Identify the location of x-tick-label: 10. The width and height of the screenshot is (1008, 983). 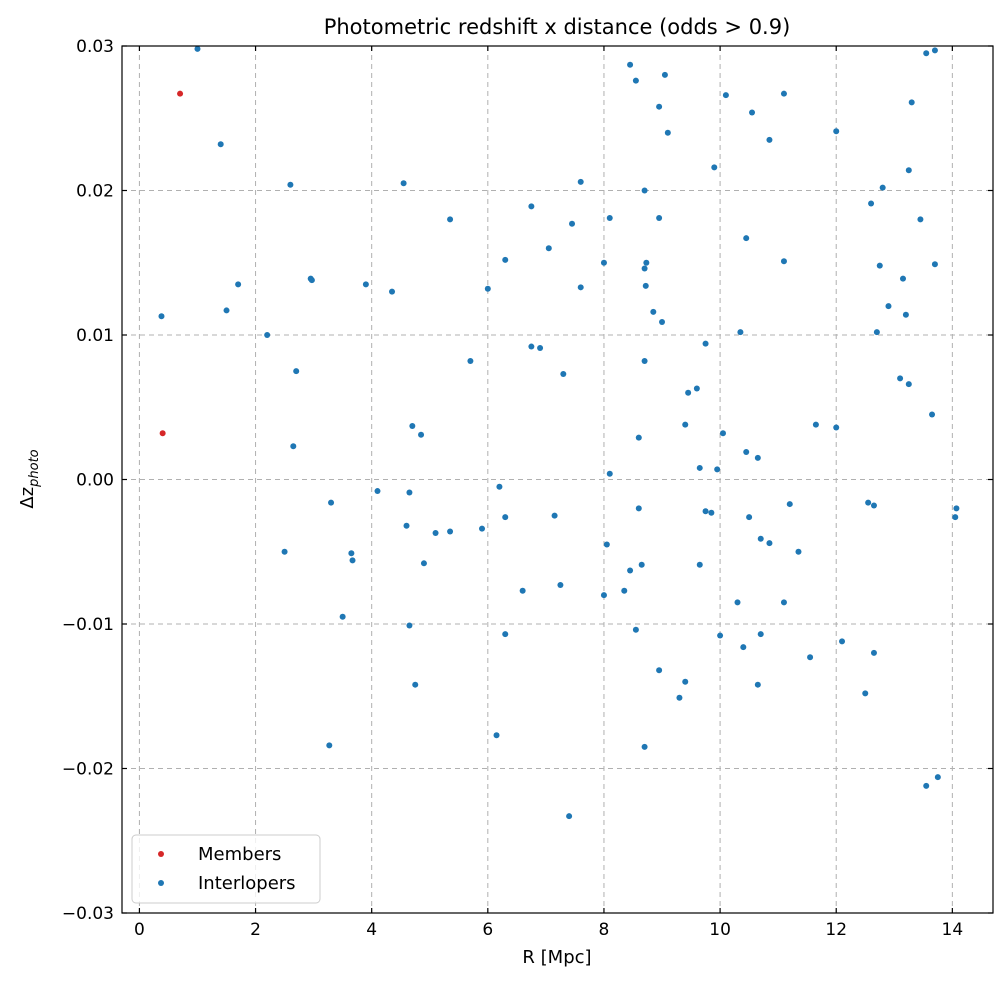
(720, 930).